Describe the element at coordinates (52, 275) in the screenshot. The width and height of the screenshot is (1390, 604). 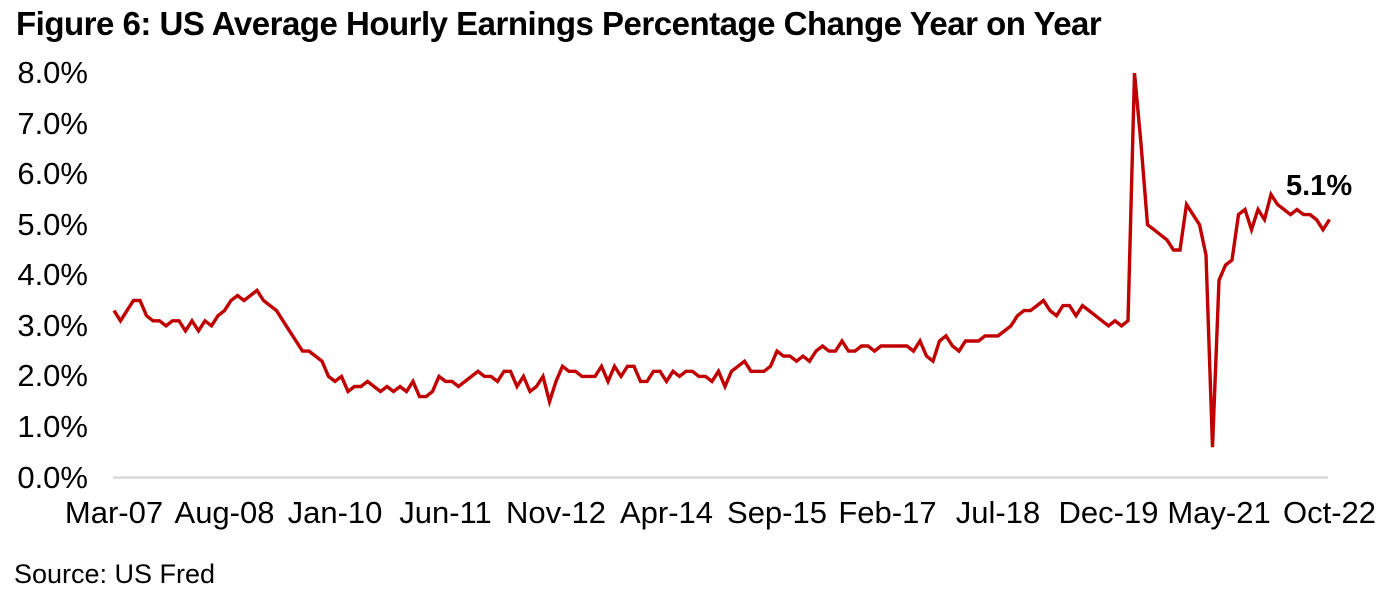
I see `y-tick-label: 4.0%` at that location.